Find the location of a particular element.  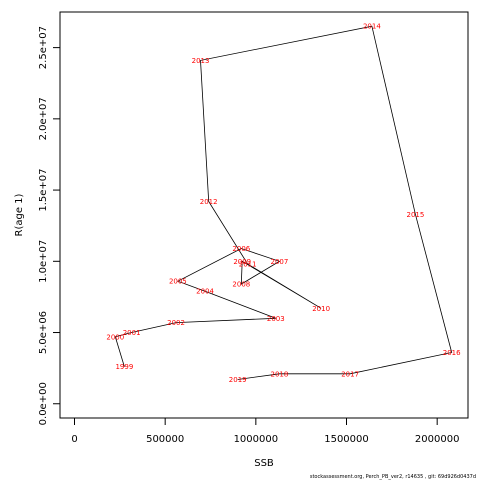

x-tick-label: 2000000 is located at coordinates (437, 439).